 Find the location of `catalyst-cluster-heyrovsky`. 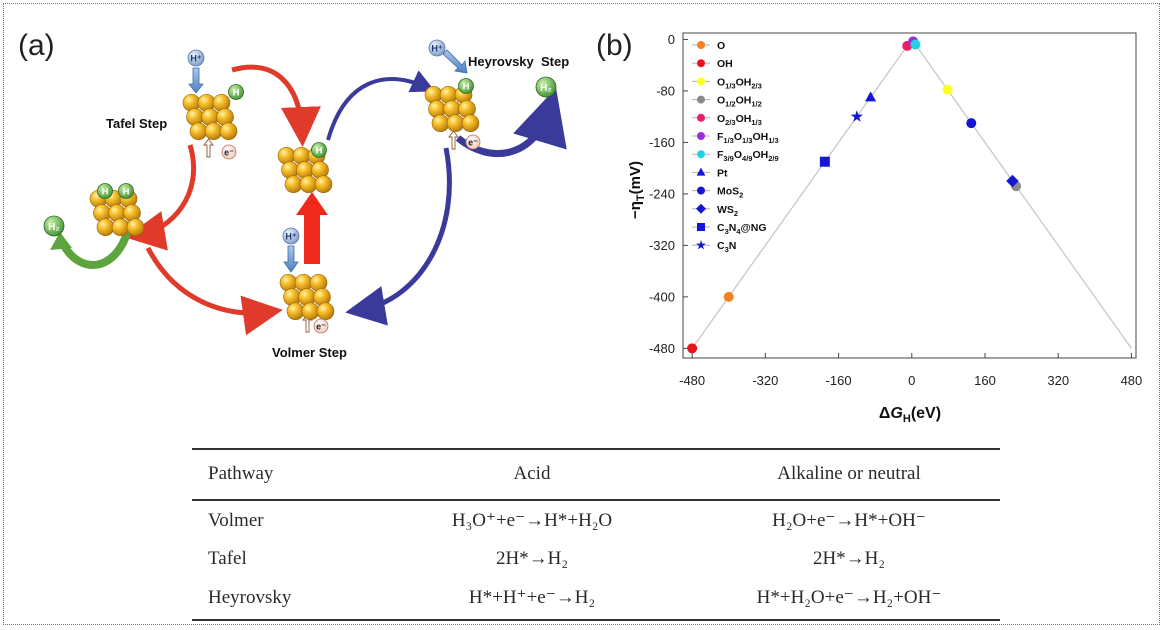

catalyst-cluster-heyrovsky is located at coordinates (452, 109).